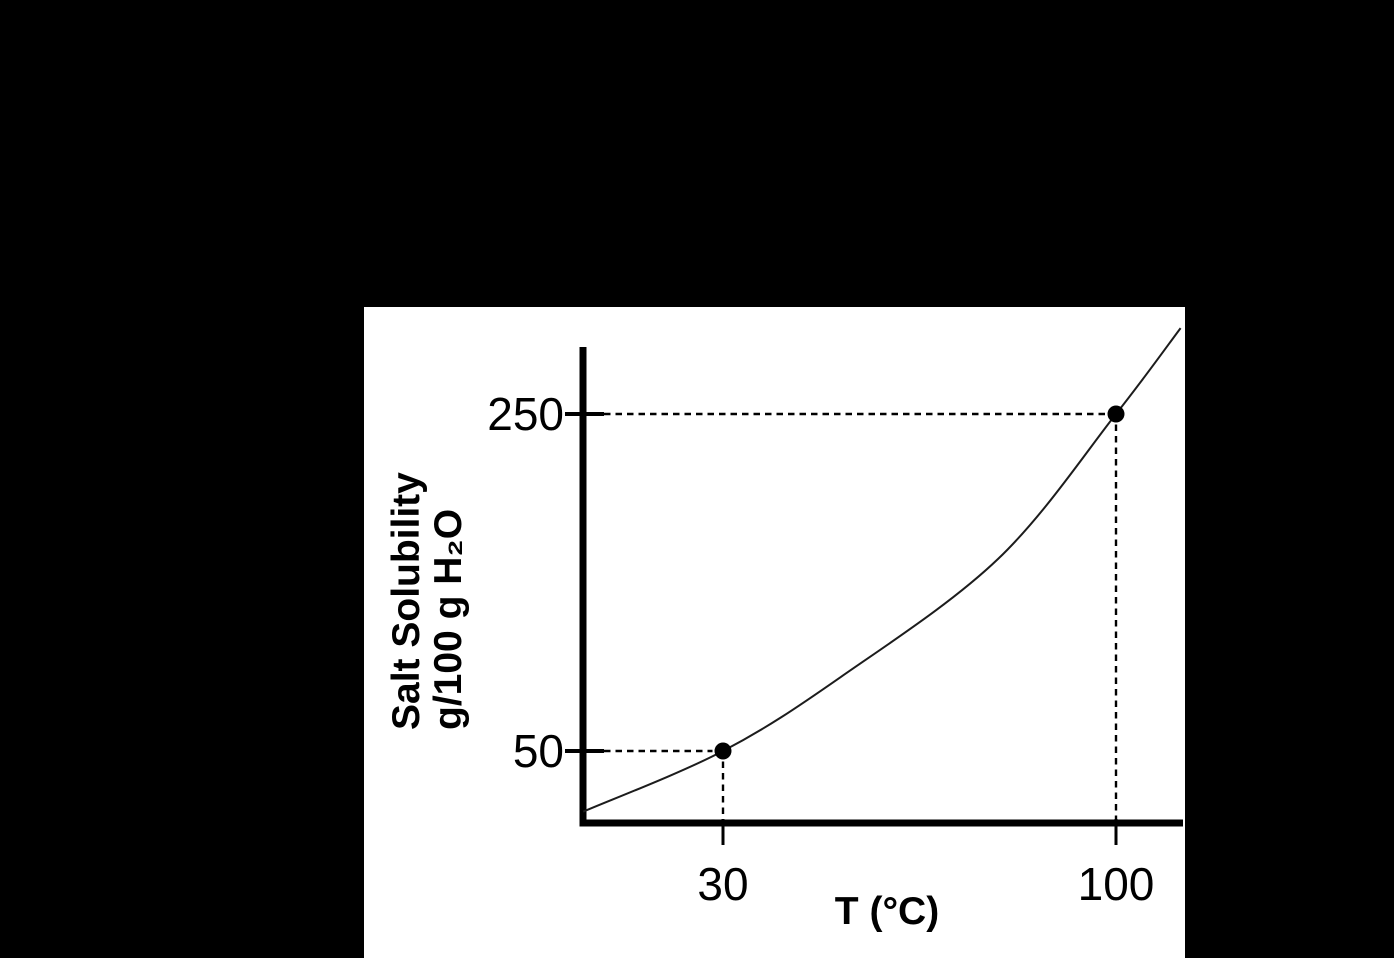 Image resolution: width=1394 pixels, height=958 pixels. I want to click on x-axis-title: T (°C), so click(887, 911).